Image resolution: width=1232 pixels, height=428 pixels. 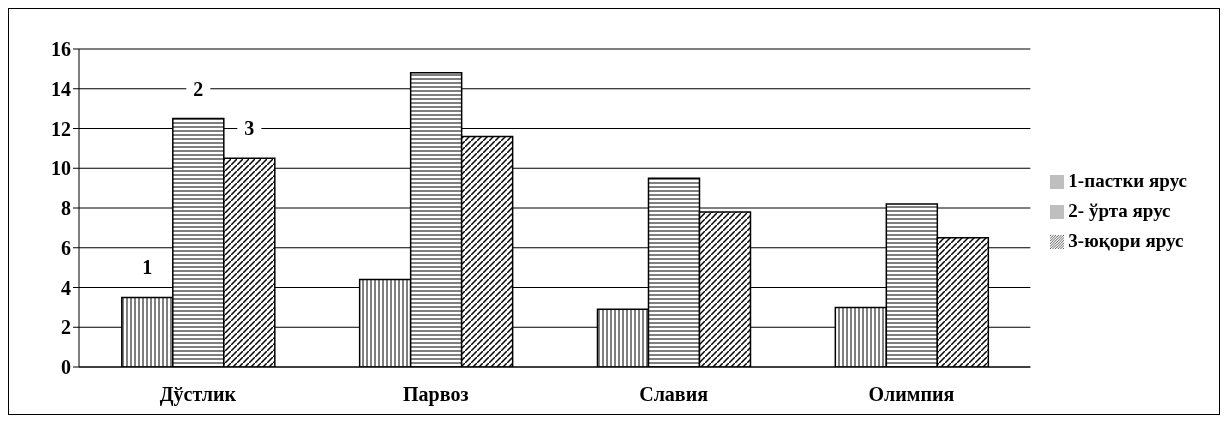 I want to click on y-tick-label: 12, so click(x=61, y=128).